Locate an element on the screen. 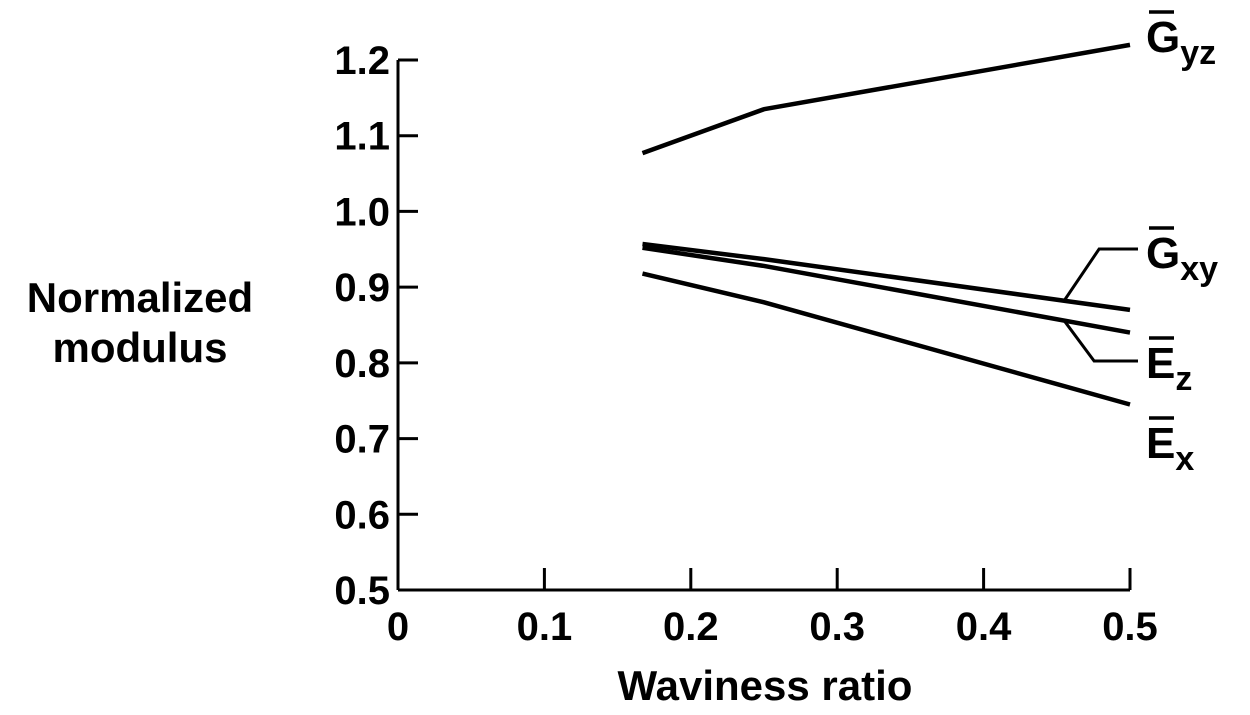  leader-lines is located at coordinates (1100, 305).